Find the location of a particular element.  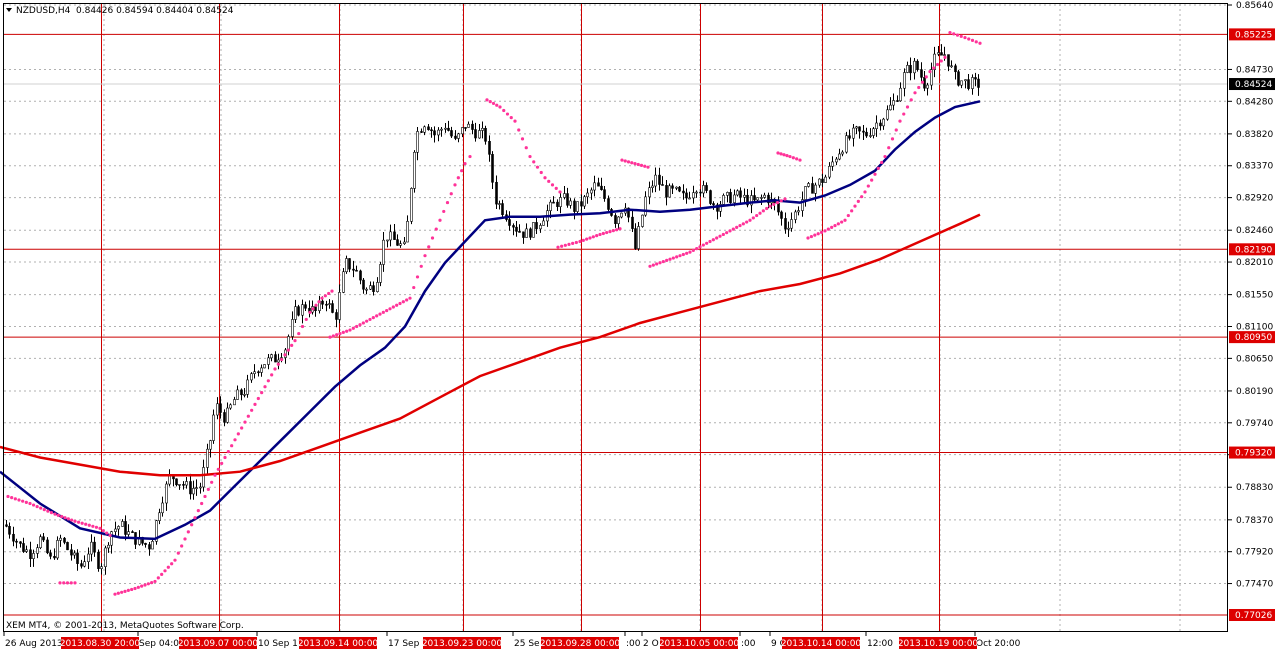

menu-triangle-icon is located at coordinates (9, 10).